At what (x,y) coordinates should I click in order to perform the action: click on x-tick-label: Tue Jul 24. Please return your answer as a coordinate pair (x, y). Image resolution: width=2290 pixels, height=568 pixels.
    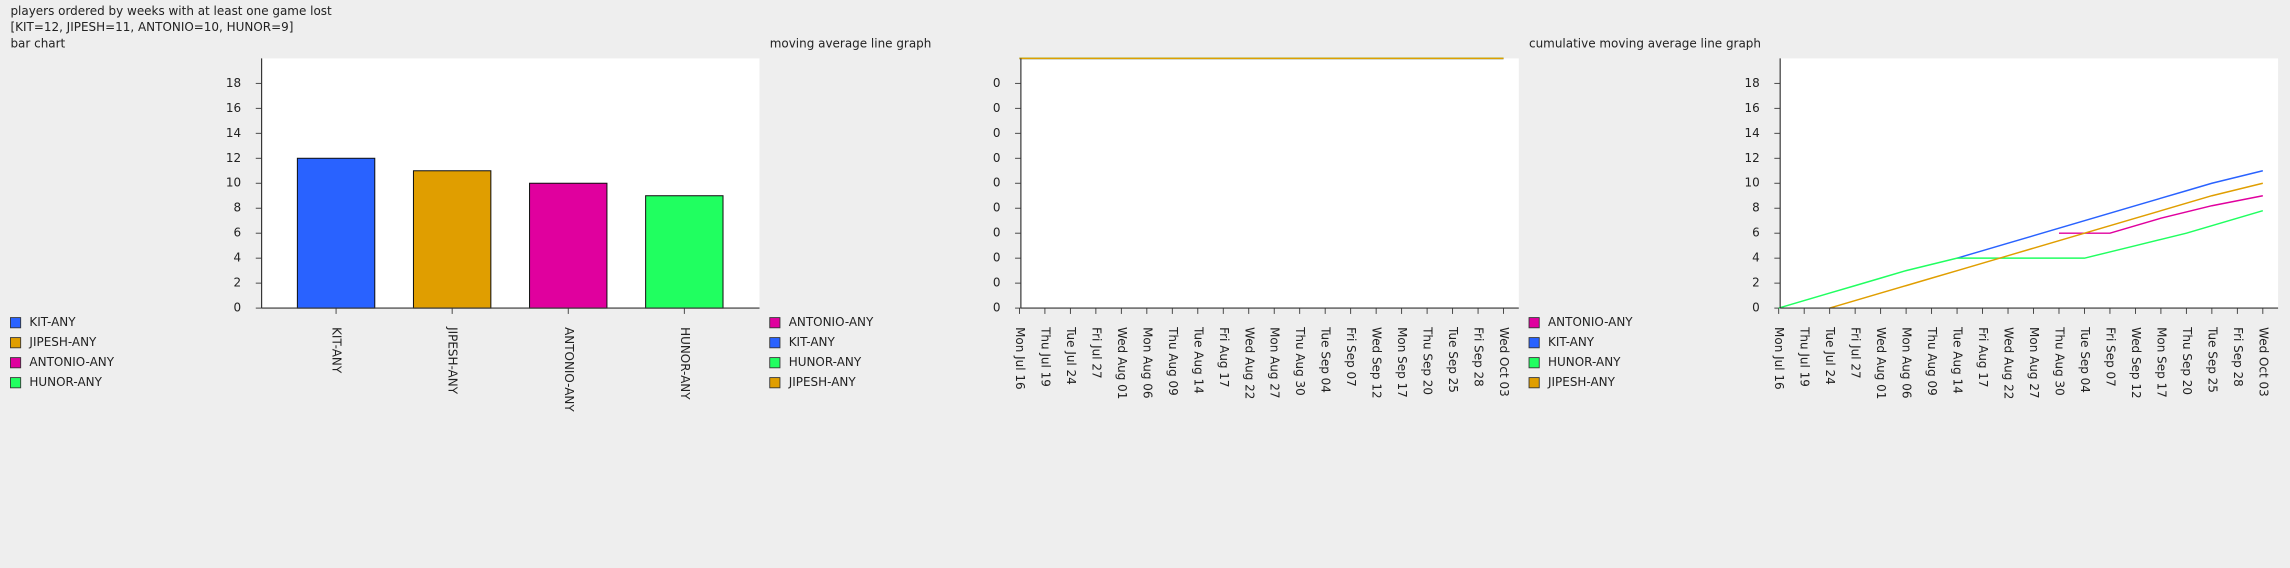
    Looking at the image, I should click on (1071, 355).